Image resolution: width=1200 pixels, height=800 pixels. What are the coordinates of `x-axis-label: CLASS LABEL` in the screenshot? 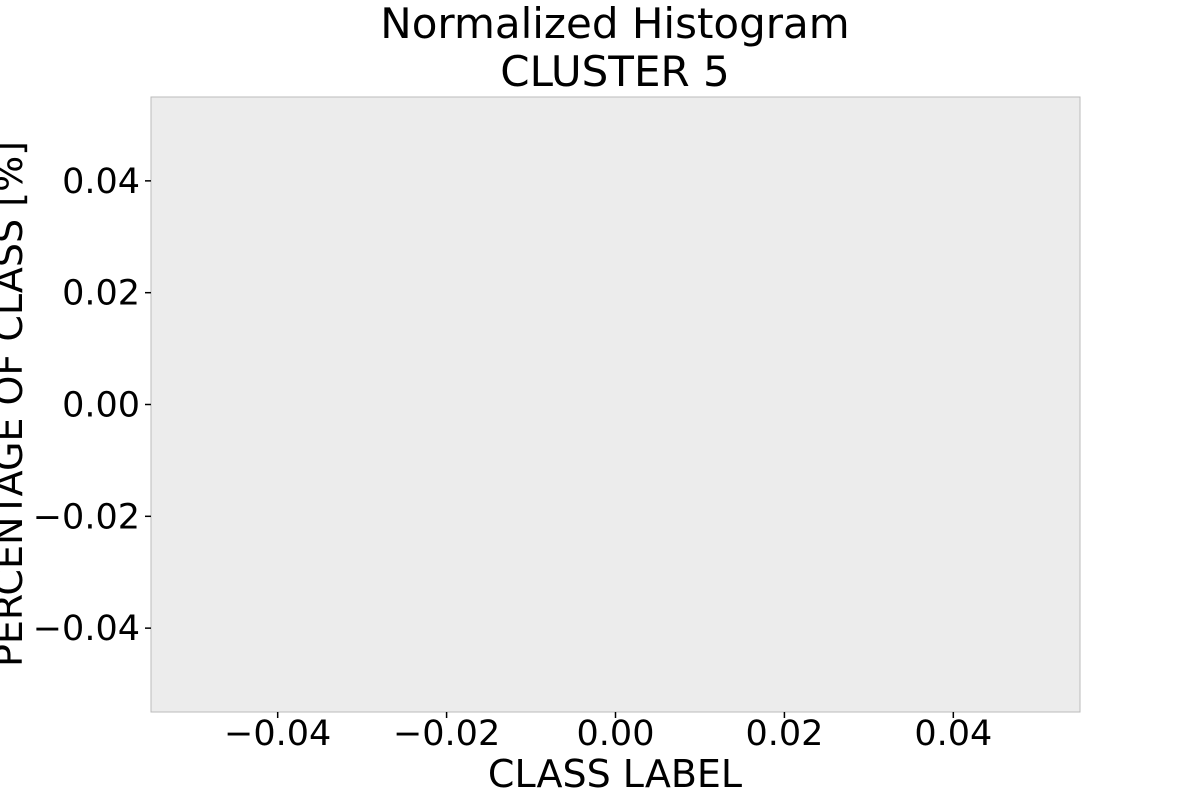 It's located at (615, 774).